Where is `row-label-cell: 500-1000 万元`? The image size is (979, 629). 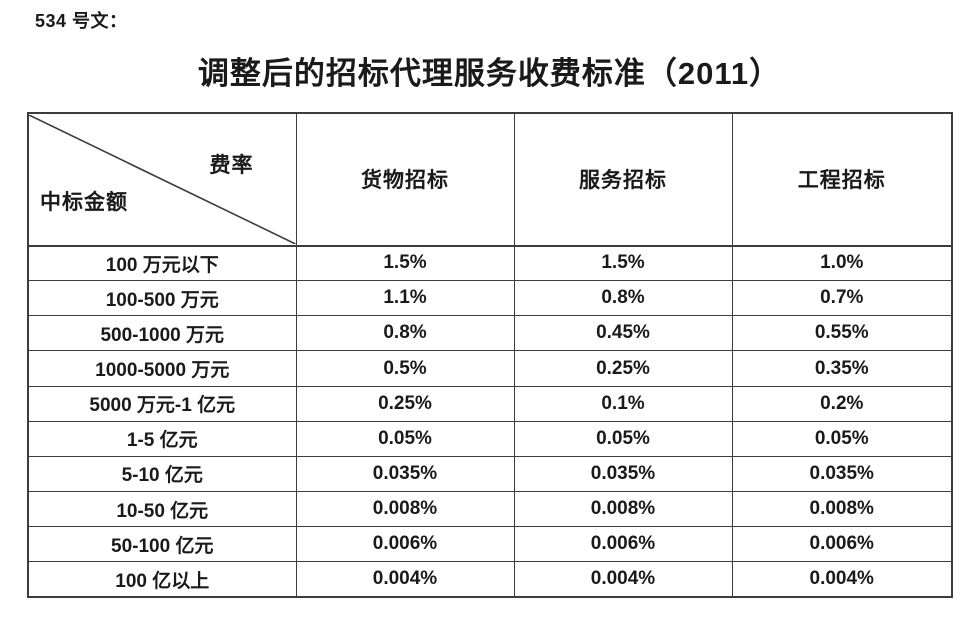 row-label-cell: 500-1000 万元 is located at coordinates (162, 333).